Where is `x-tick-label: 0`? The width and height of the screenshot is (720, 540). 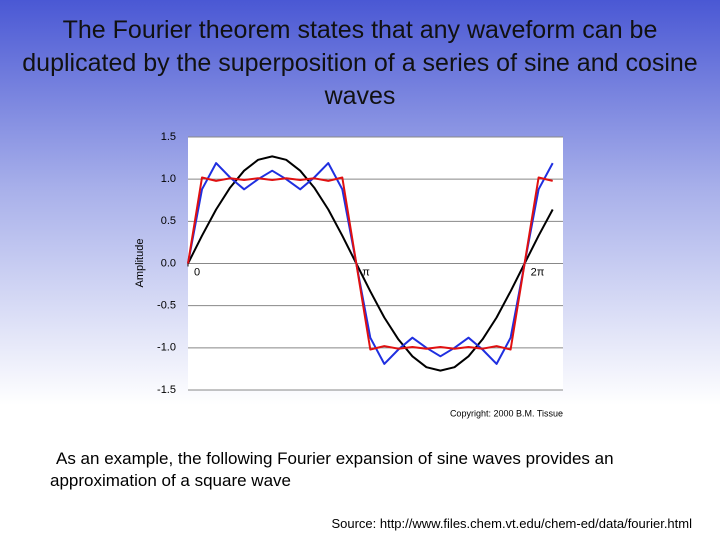
x-tick-label: 0 is located at coordinates (197, 272).